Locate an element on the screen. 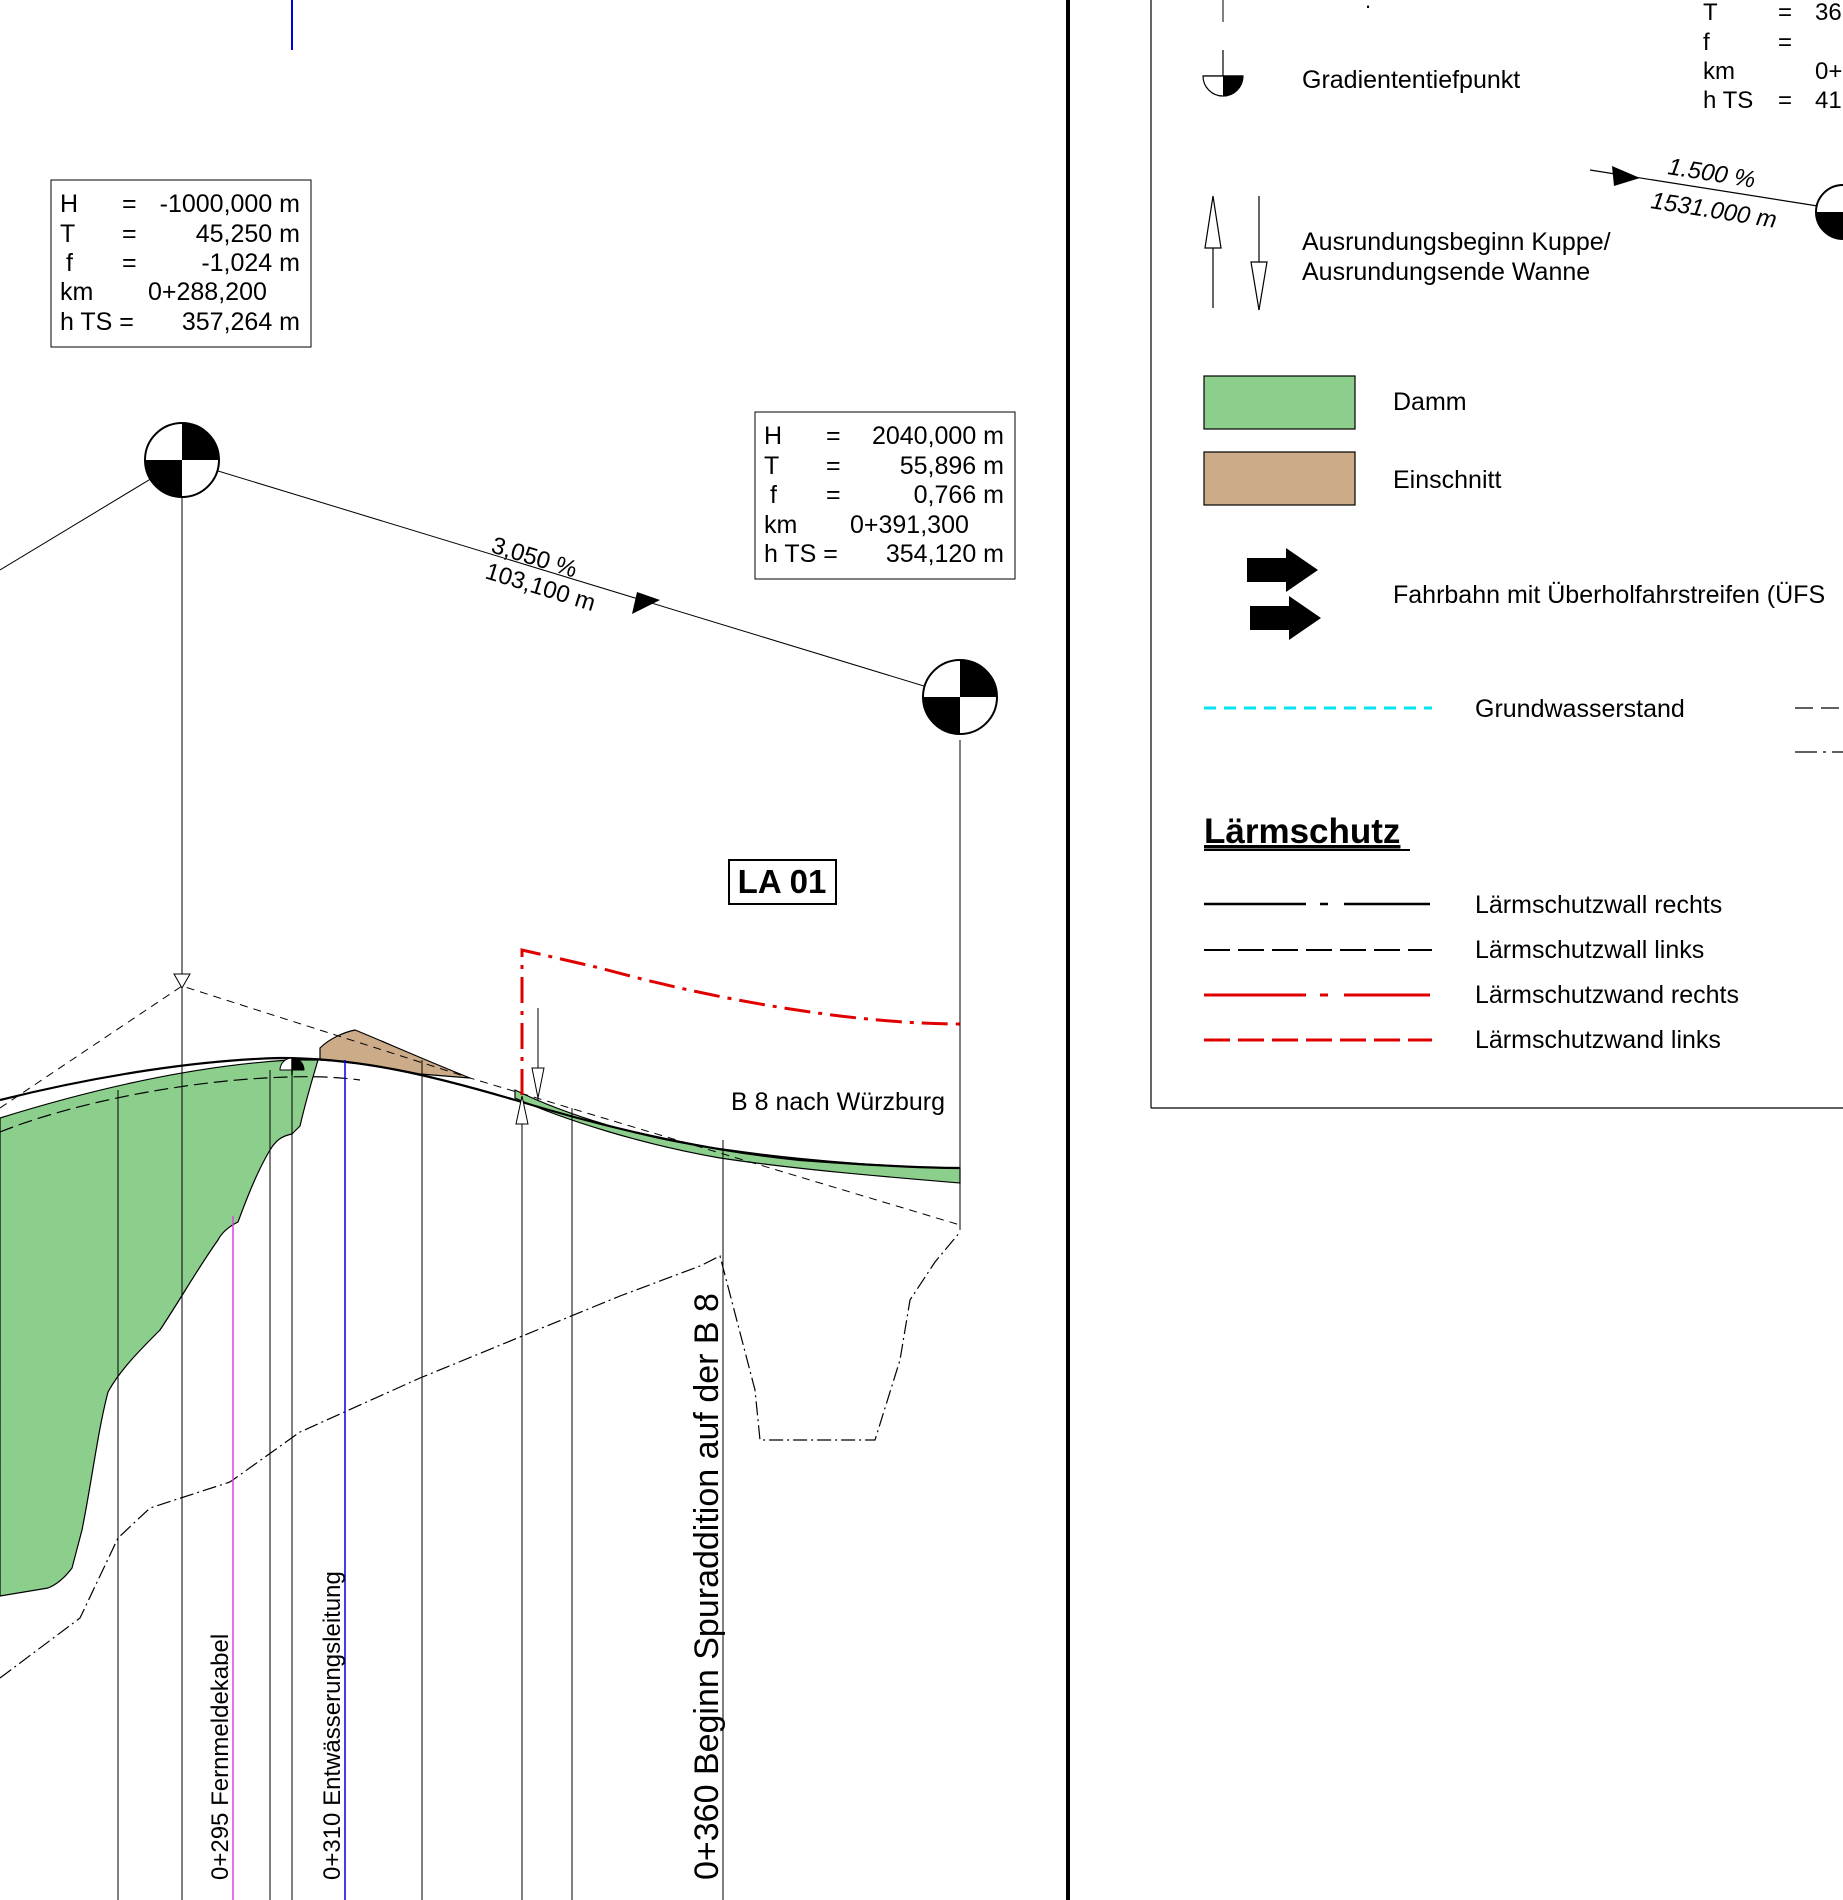  svg-text: 36 is located at coordinates (1828, 13).